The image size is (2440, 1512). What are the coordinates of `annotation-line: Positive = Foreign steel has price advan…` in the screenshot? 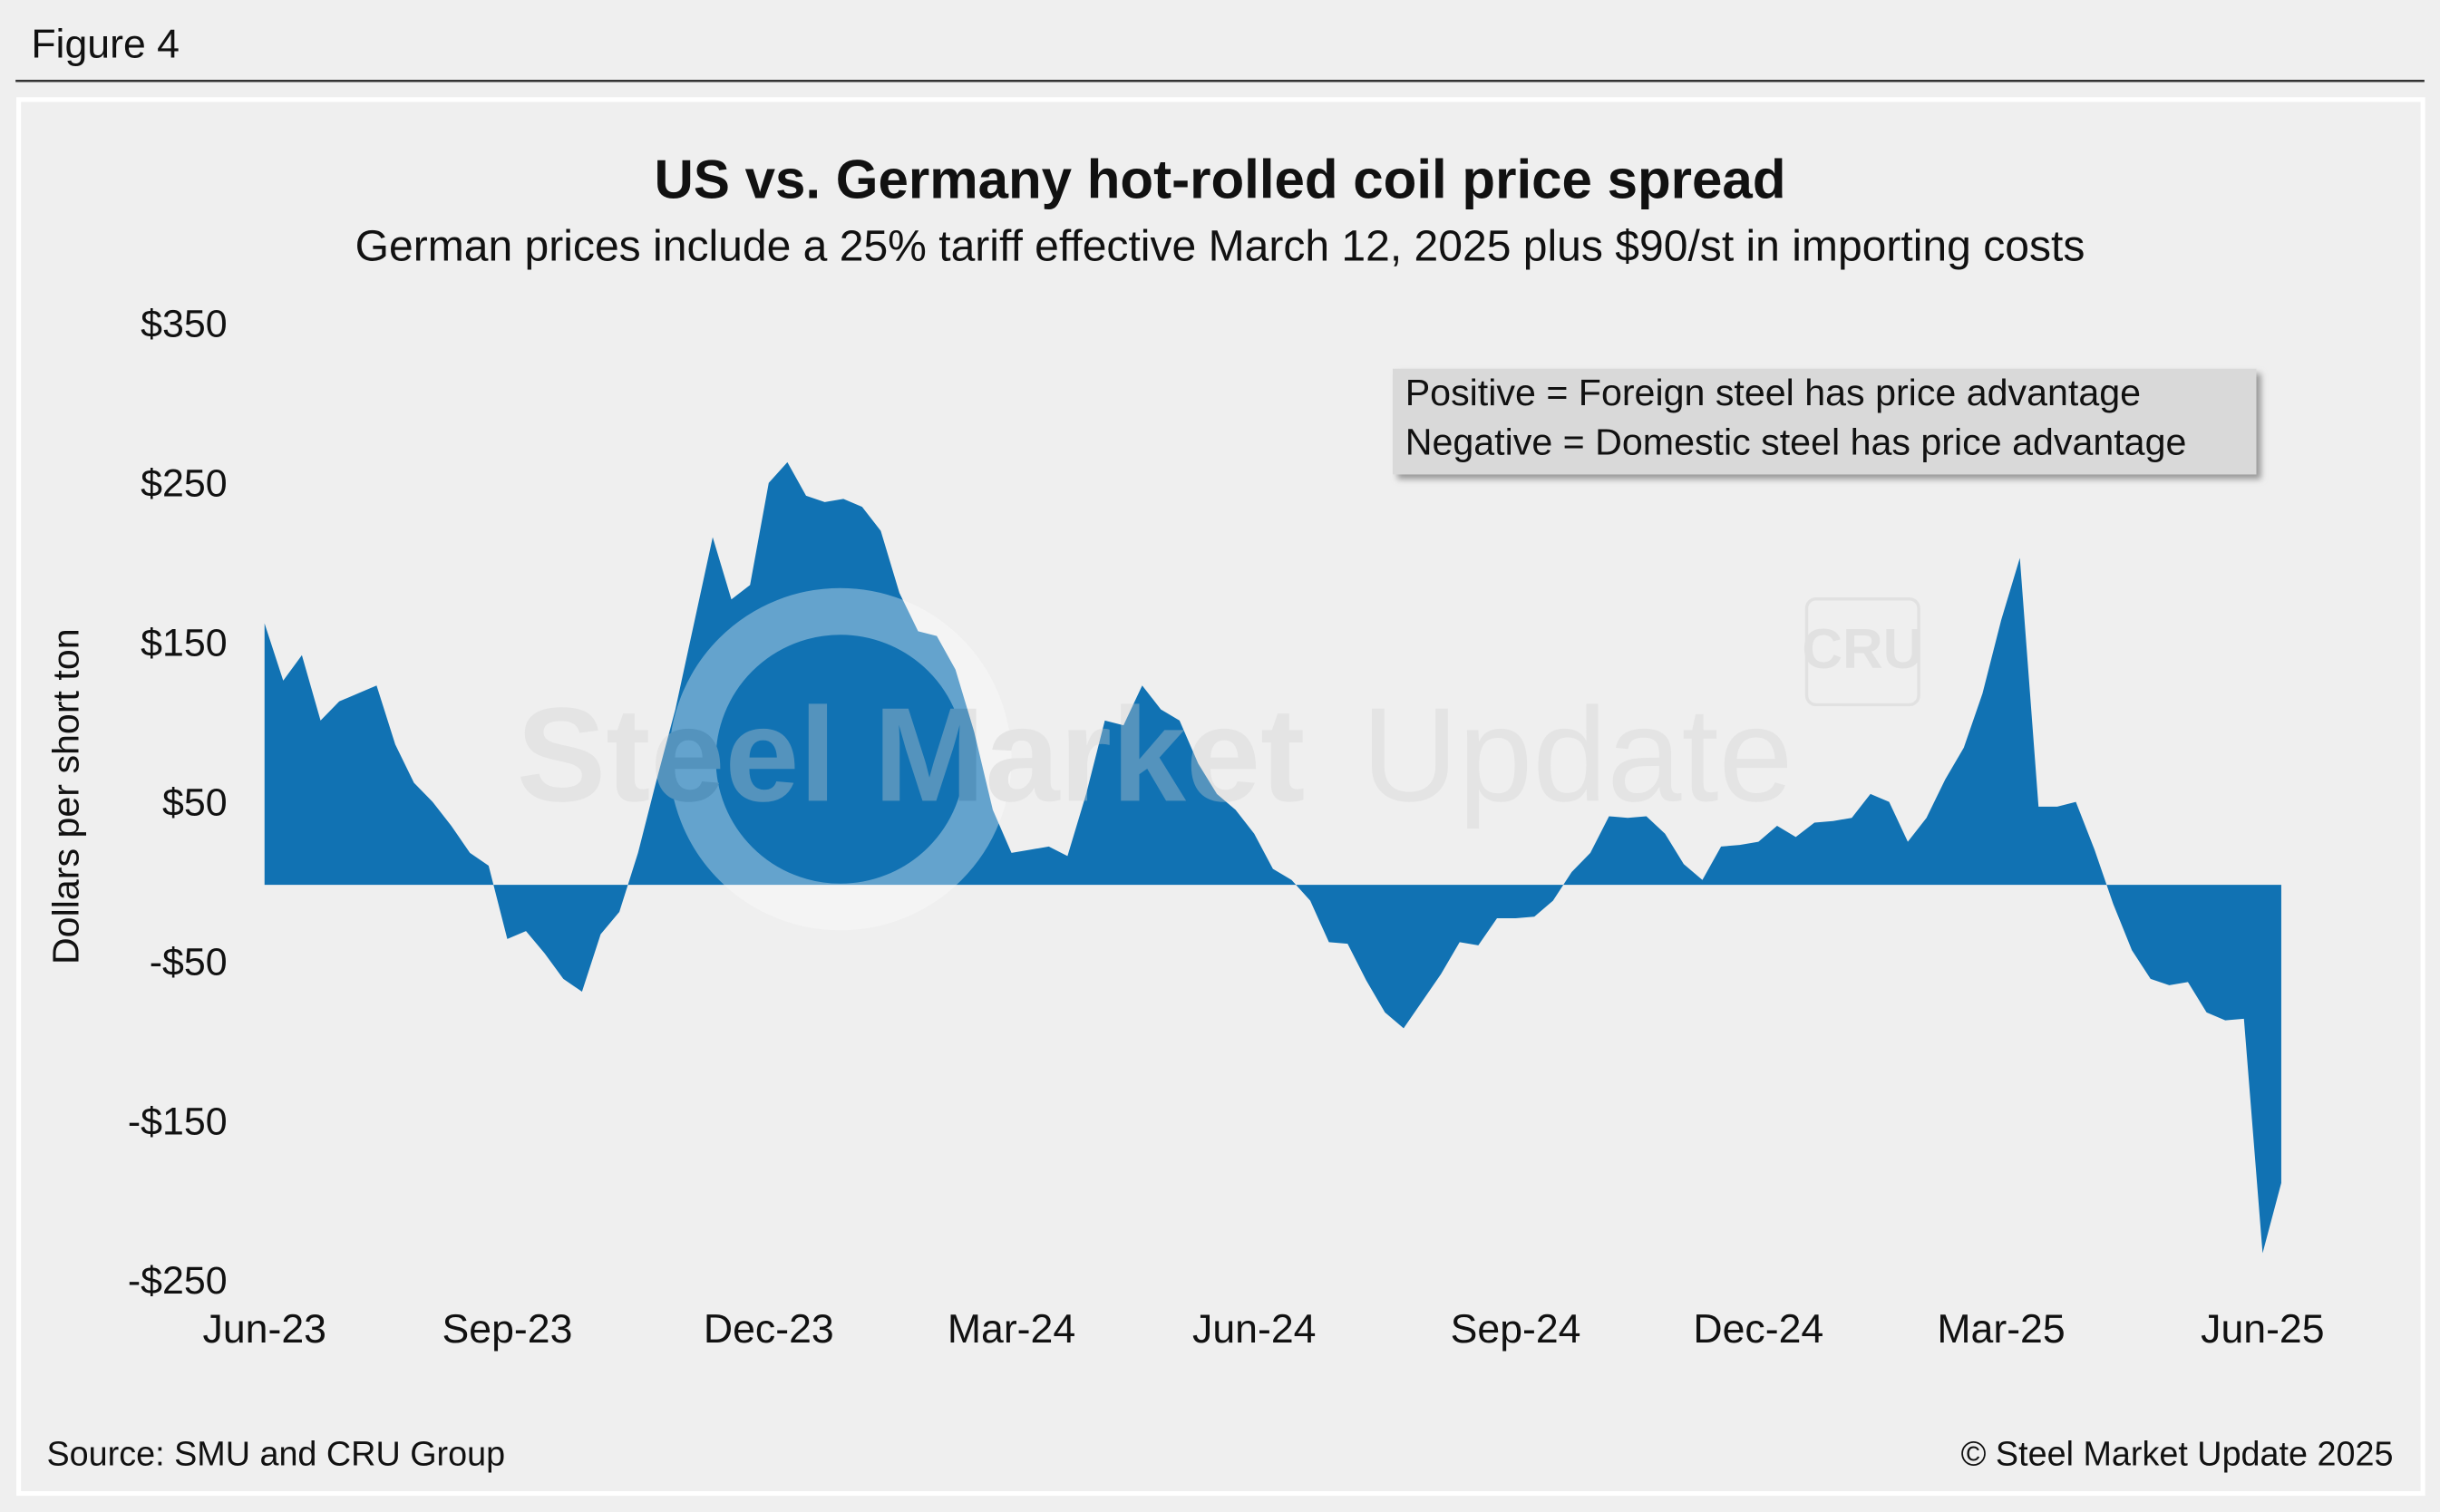 It's located at (1773, 393).